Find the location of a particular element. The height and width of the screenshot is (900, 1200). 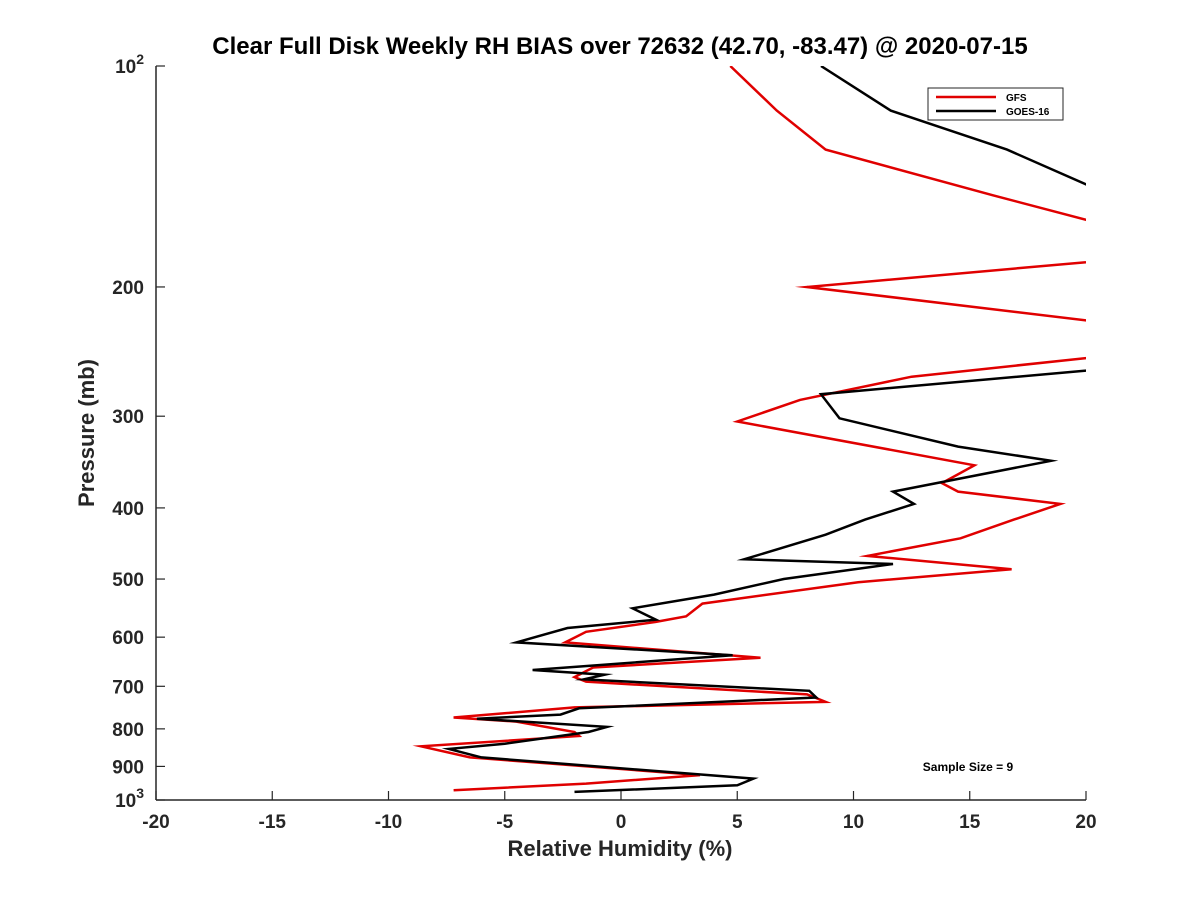

x-tick-label: 20 is located at coordinates (1085, 822).